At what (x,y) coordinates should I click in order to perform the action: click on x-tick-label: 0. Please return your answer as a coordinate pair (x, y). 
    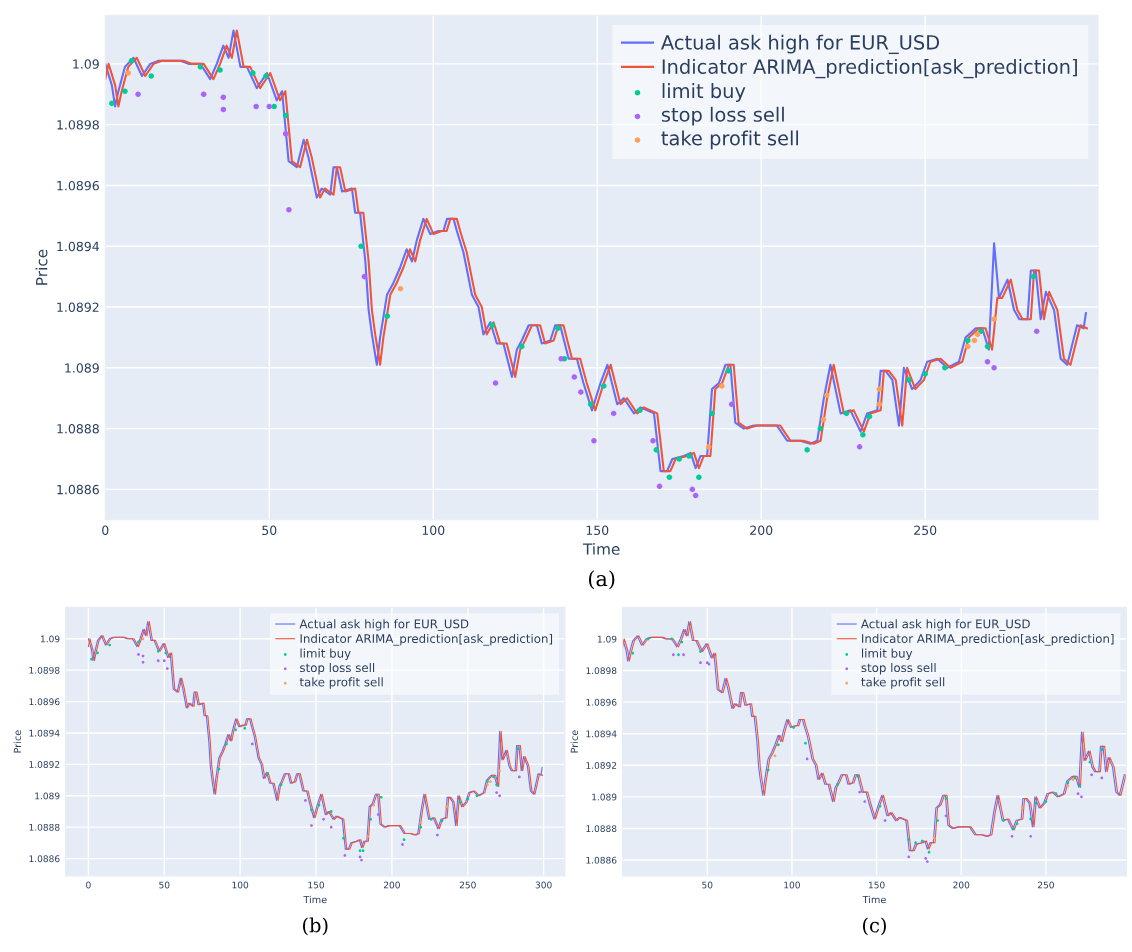
    Looking at the image, I should click on (105, 530).